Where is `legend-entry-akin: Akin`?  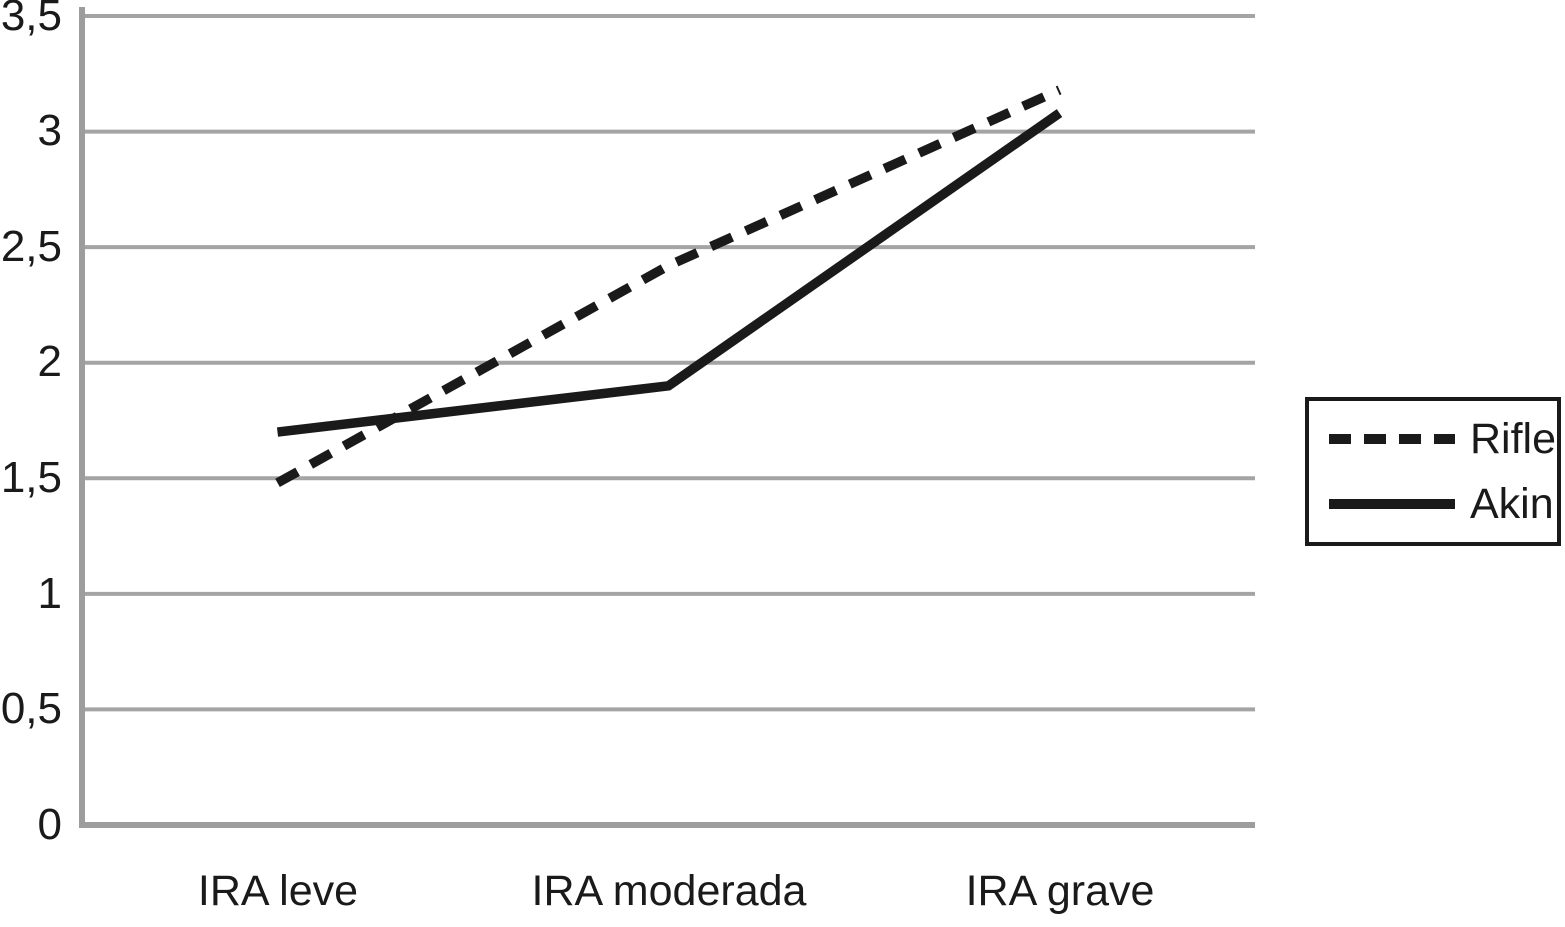 legend-entry-akin: Akin is located at coordinates (1442, 504).